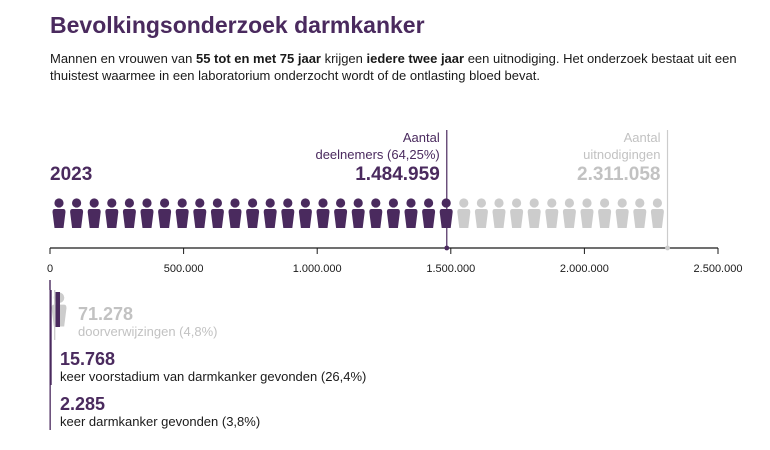 This screenshot has width=770, height=450. Describe the element at coordinates (71, 174) in the screenshot. I see `year-label: 2023` at that location.